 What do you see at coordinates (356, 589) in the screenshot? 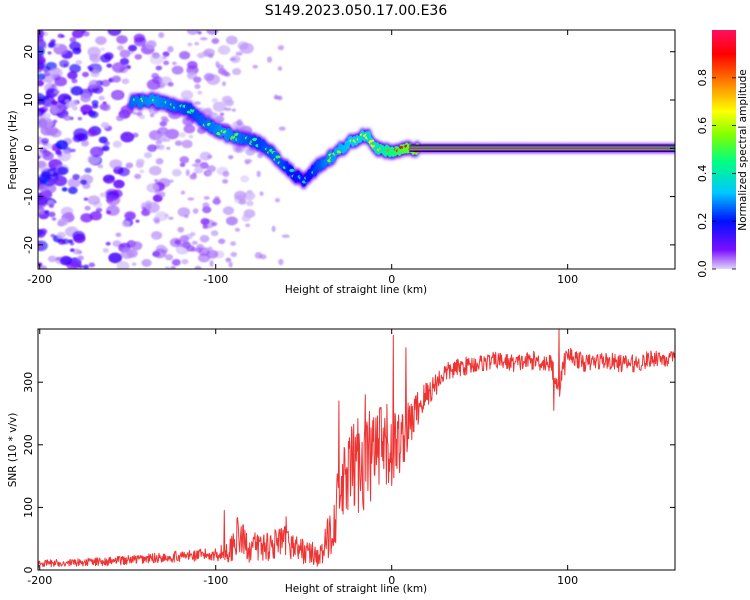
I see `snr-x-label: Height of straight line (km)` at bounding box center [356, 589].